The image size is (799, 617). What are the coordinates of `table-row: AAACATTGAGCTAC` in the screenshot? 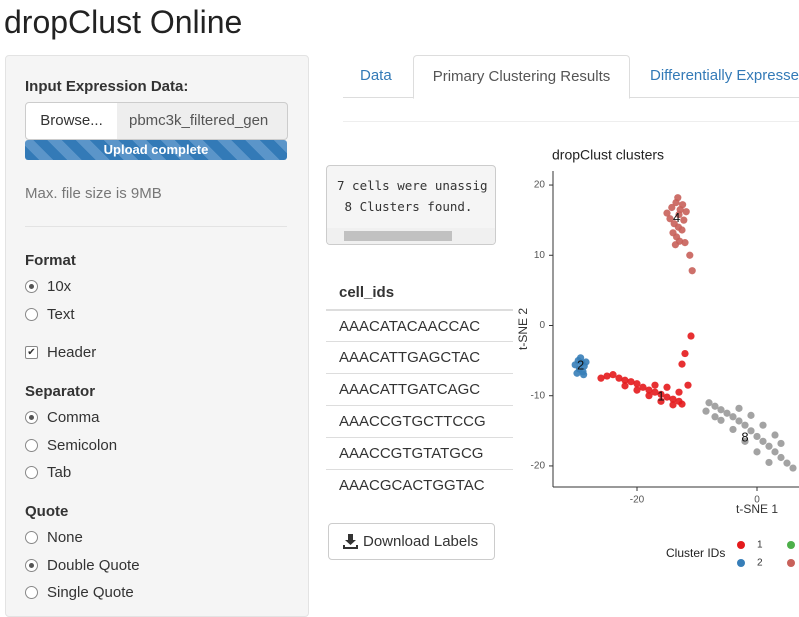 It's located at (419, 357).